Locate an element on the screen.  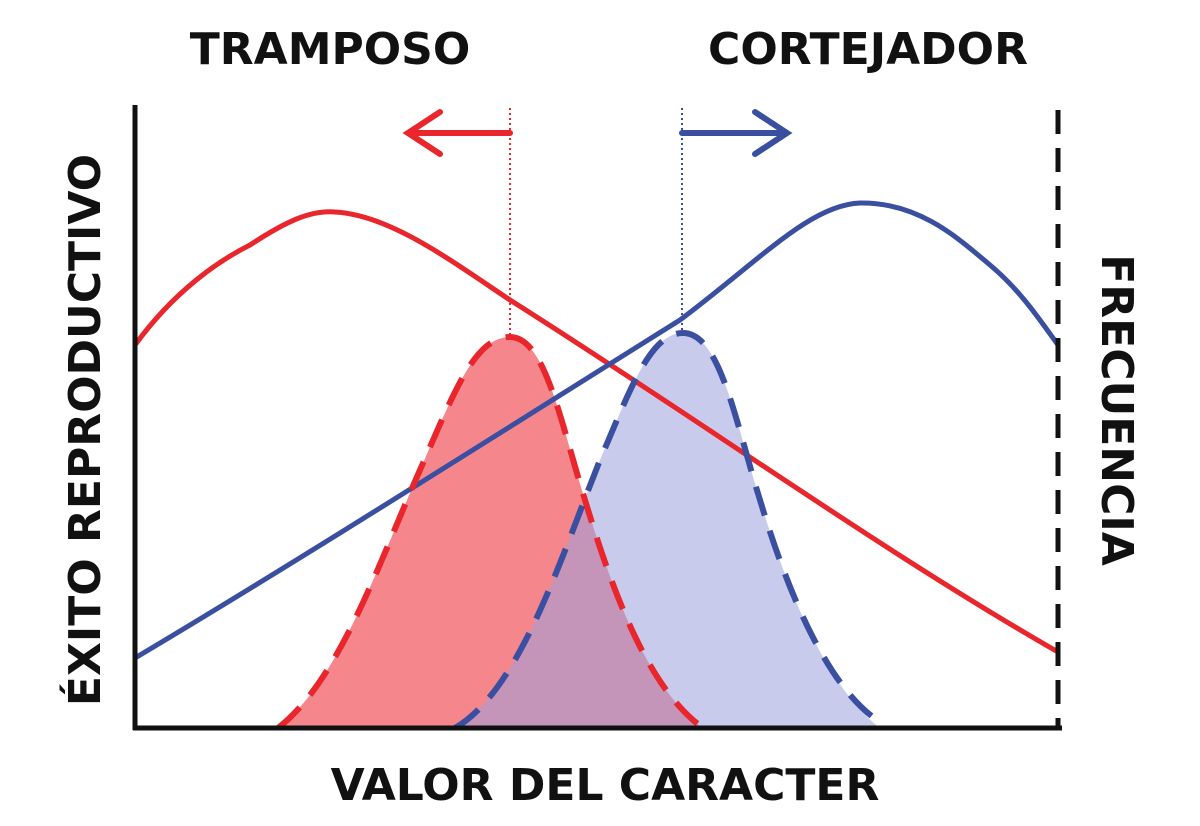
label-tramposo: TRAMPOSO is located at coordinates (330, 49).